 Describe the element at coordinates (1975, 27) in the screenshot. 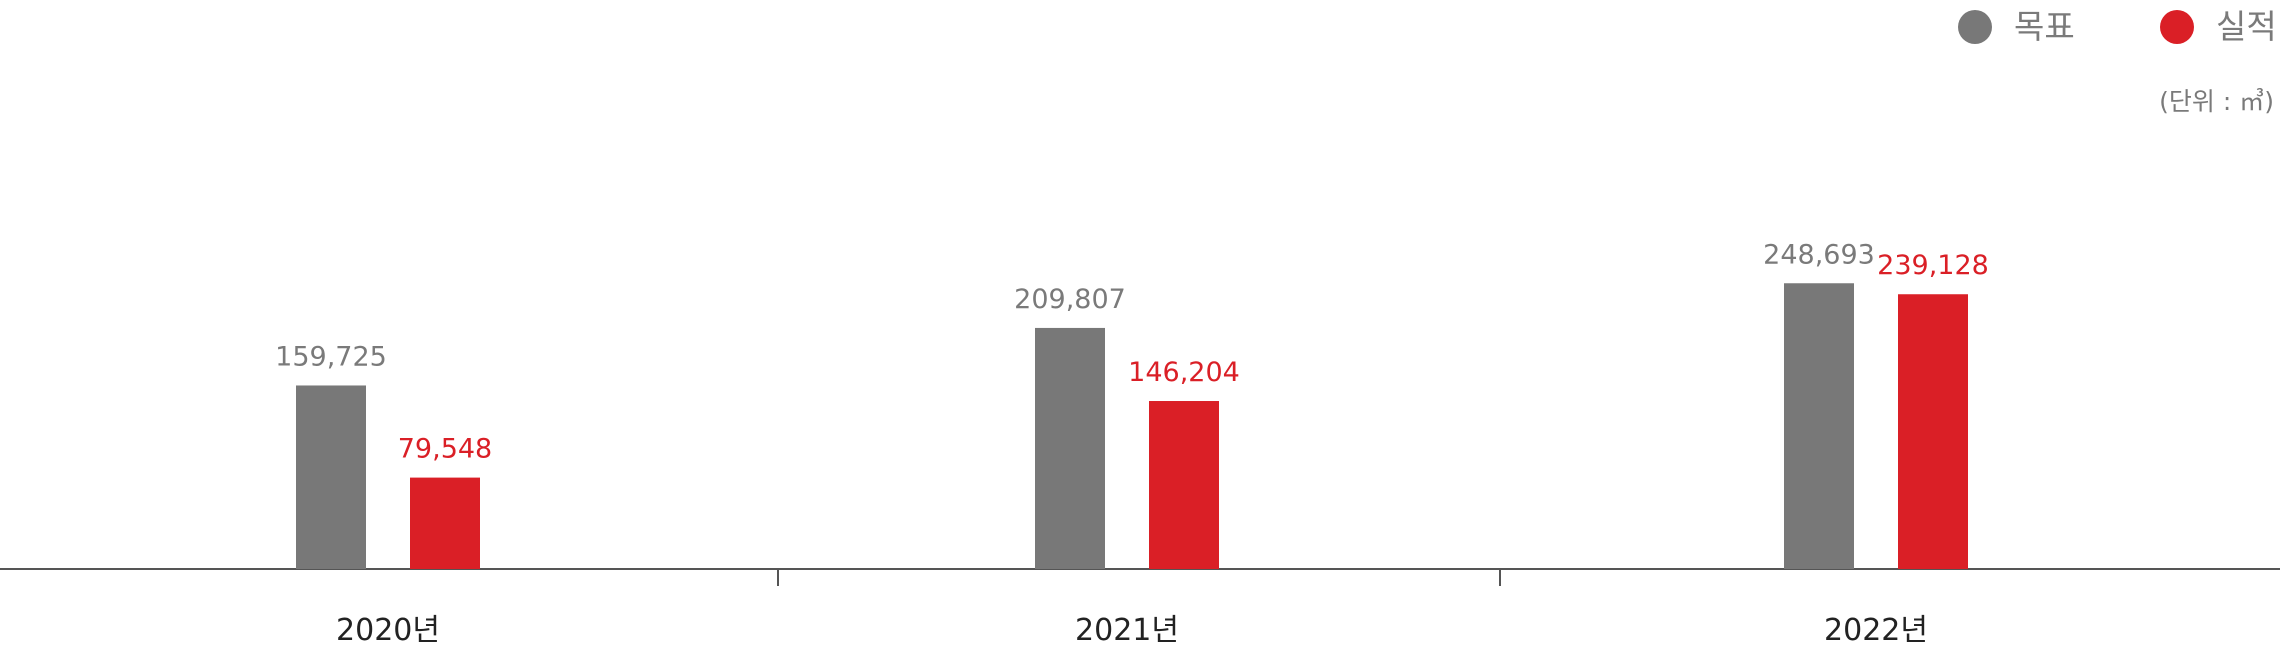

I see `legend-marker-target` at that location.